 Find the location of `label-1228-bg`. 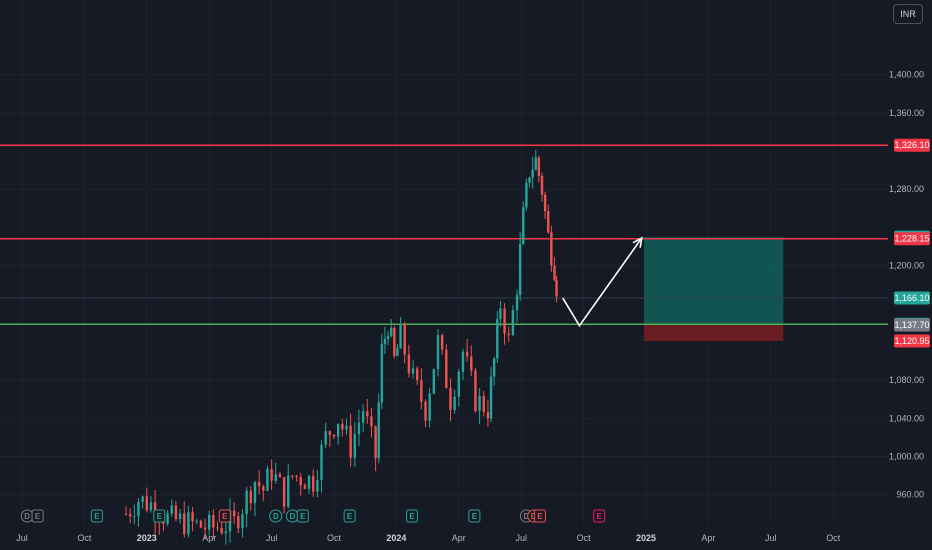

label-1228-bg is located at coordinates (912, 239).